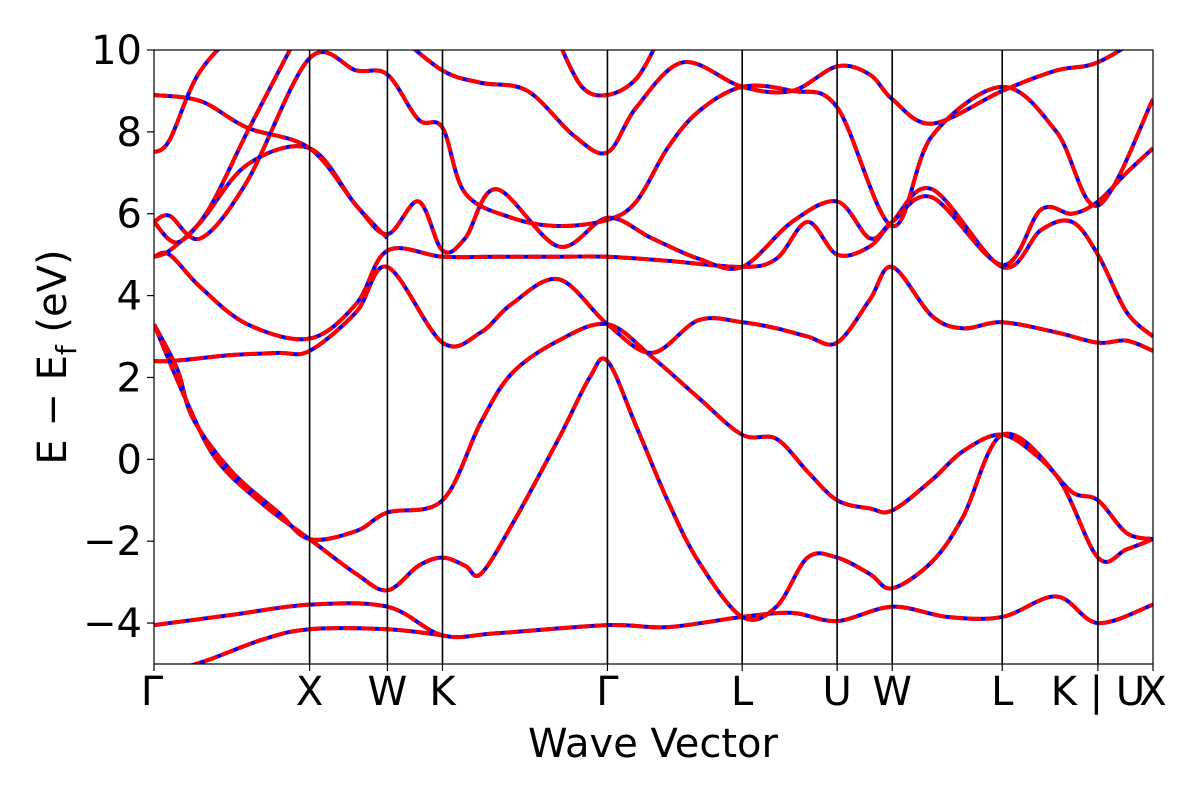 The height and width of the screenshot is (800, 1200). What do you see at coordinates (653, 744) in the screenshot?
I see `x-axis-label: Wave Vector` at bounding box center [653, 744].